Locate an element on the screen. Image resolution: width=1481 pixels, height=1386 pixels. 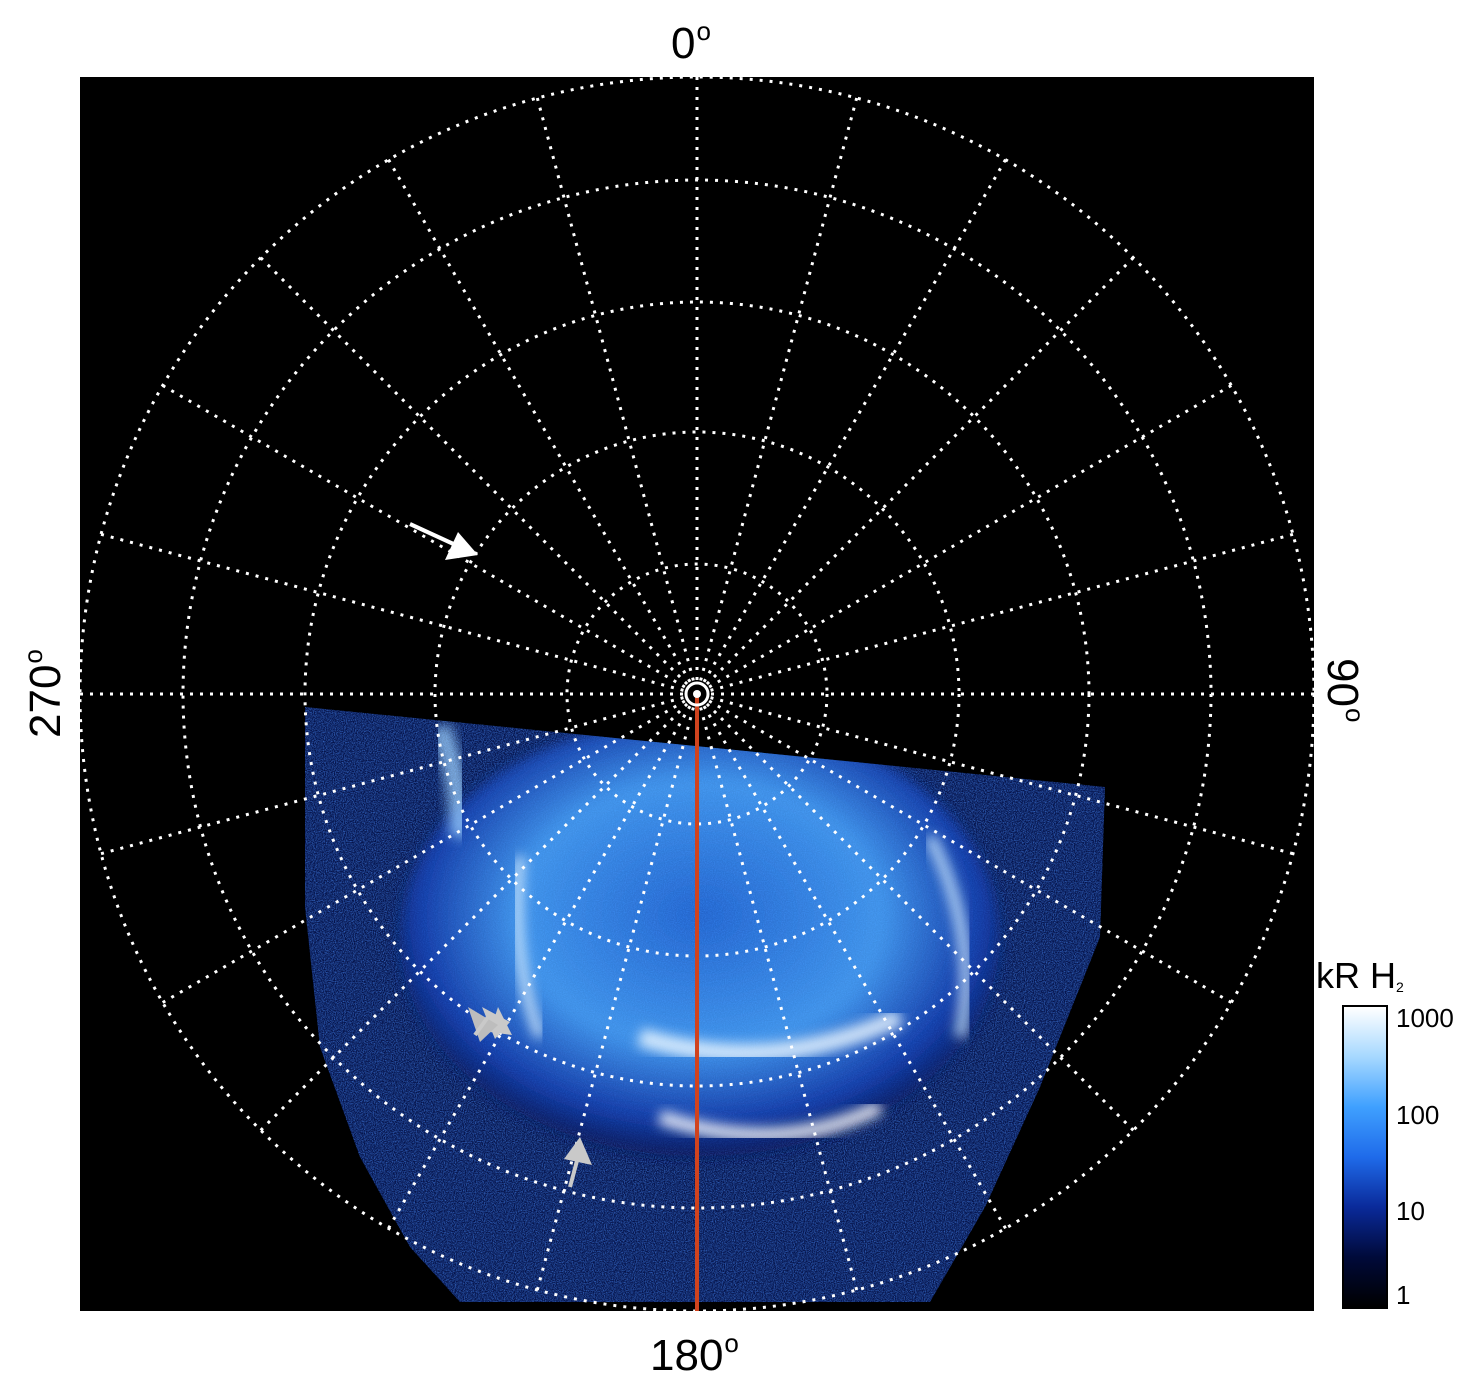
colorbar is located at coordinates (1365, 1157).